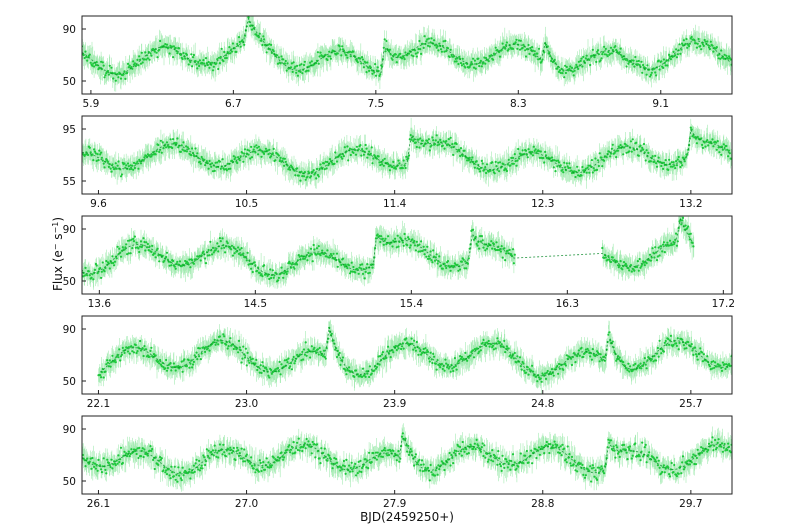  What do you see at coordinates (91, 104) in the screenshot?
I see `x-tick-label: 5.9` at bounding box center [91, 104].